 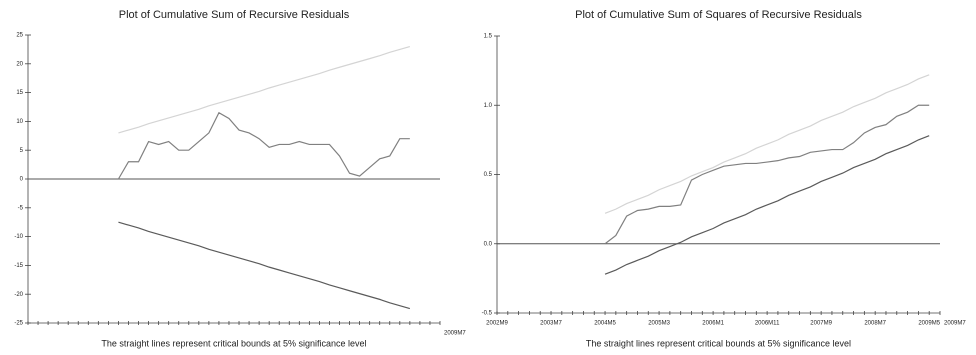 What do you see at coordinates (497, 324) in the screenshot?
I see `x-tick-label: 2002M9` at bounding box center [497, 324].